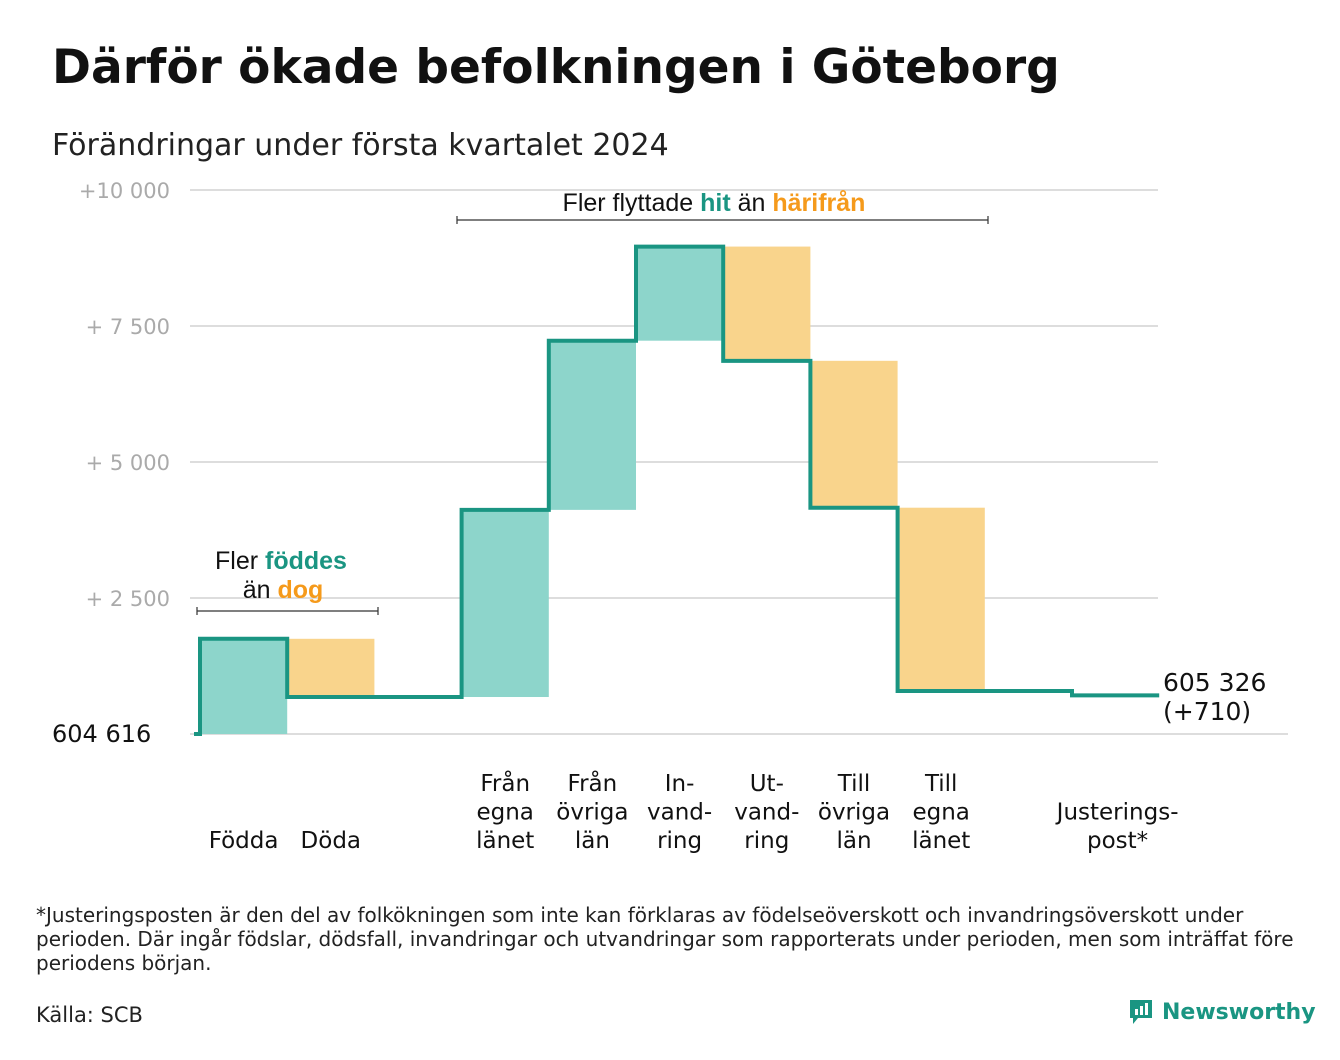 The width and height of the screenshot is (1340, 1060). What do you see at coordinates (941, 599) in the screenshot?
I see `bar-tillegnalänet` at bounding box center [941, 599].